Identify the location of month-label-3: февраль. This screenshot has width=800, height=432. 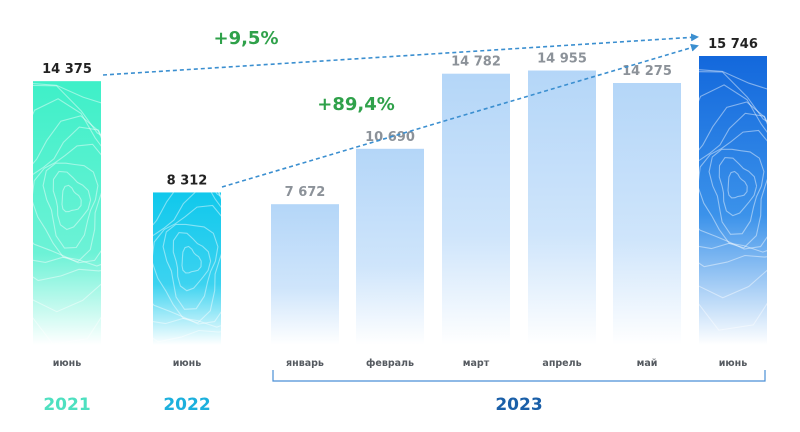
(390, 363).